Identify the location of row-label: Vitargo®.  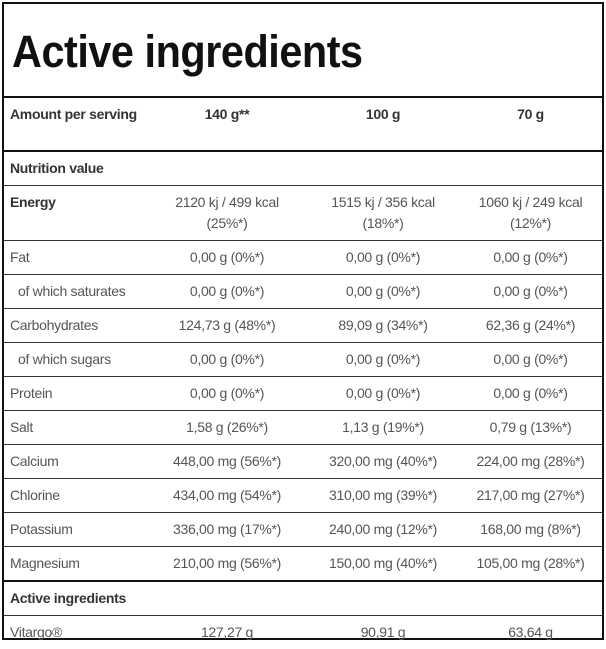
(75, 632).